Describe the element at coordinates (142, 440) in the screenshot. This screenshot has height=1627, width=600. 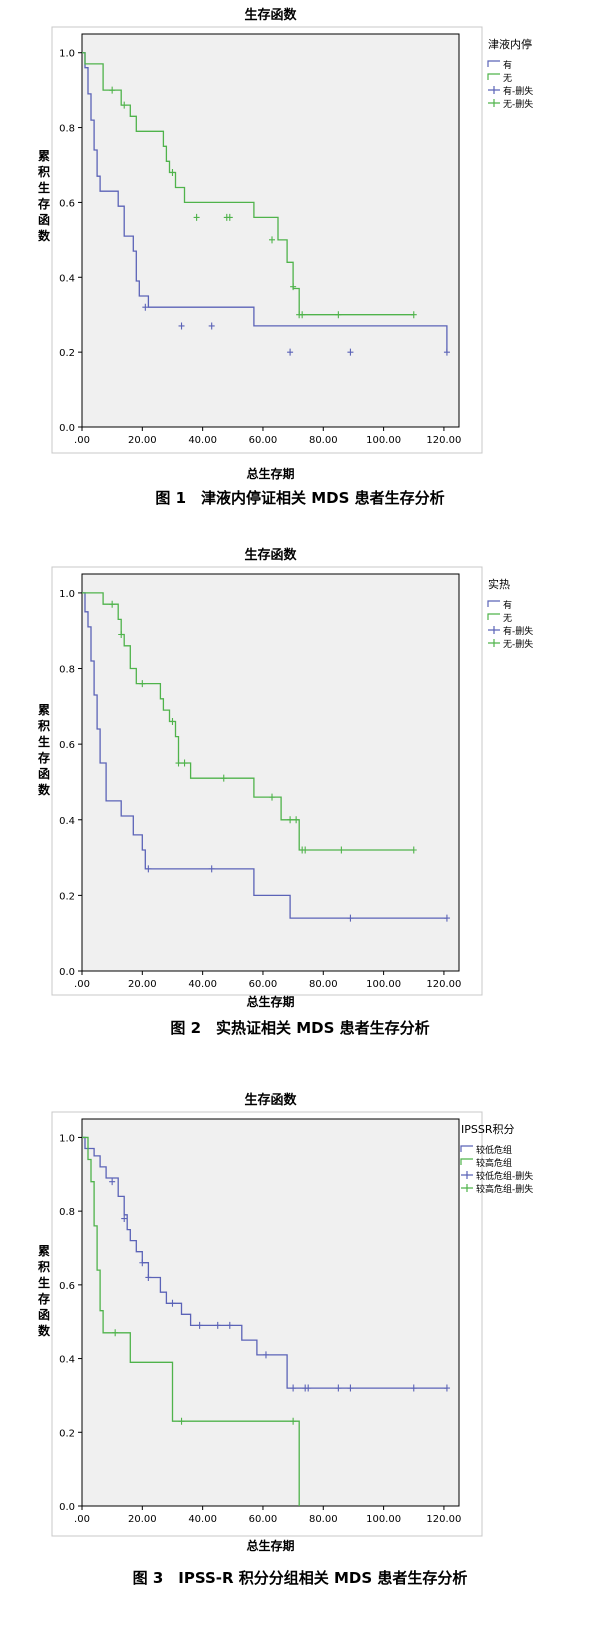
I see `x-tick-label: 20.00` at that location.